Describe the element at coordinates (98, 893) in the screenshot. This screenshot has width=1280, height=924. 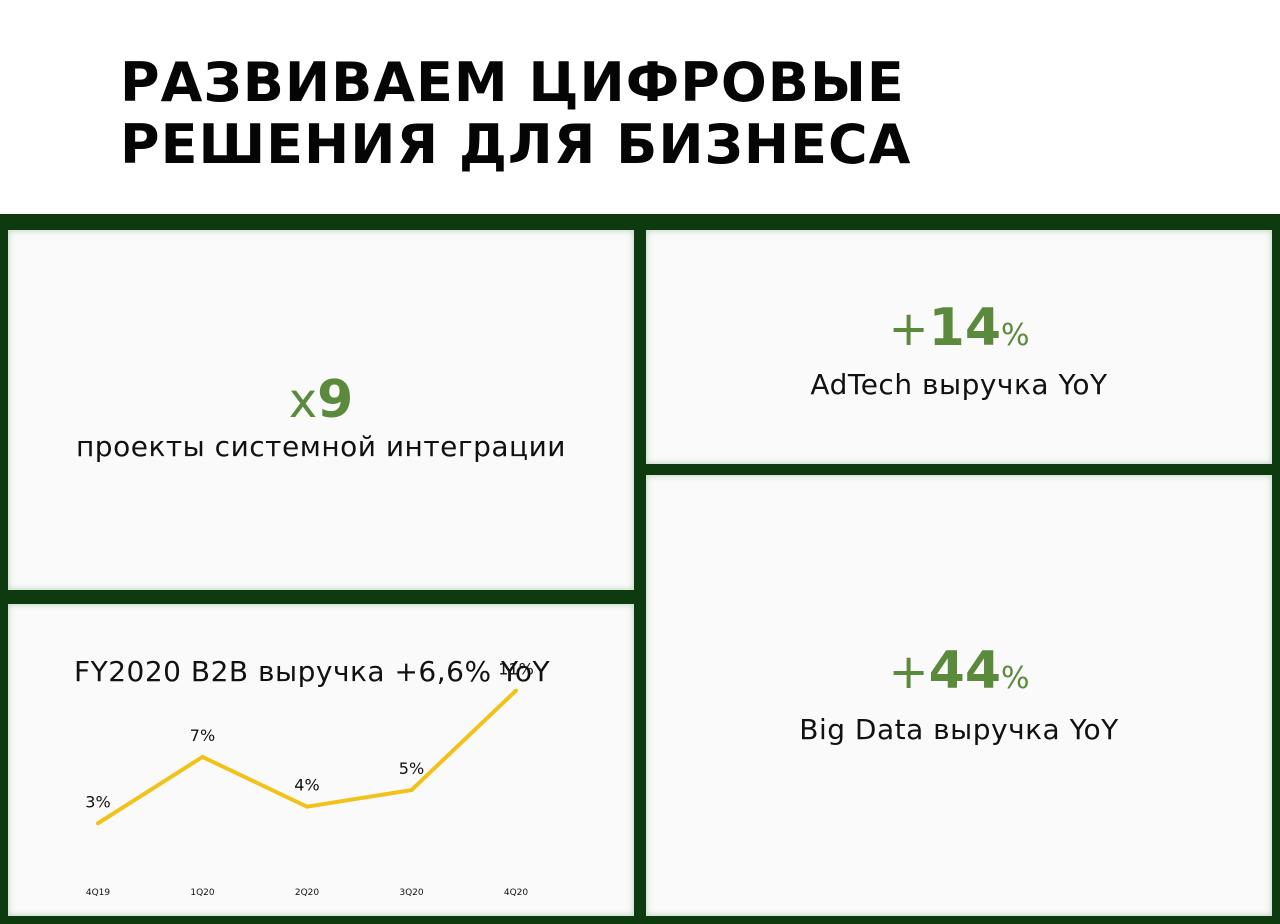
I see `x-tick-label-4q19: 4Q19` at that location.